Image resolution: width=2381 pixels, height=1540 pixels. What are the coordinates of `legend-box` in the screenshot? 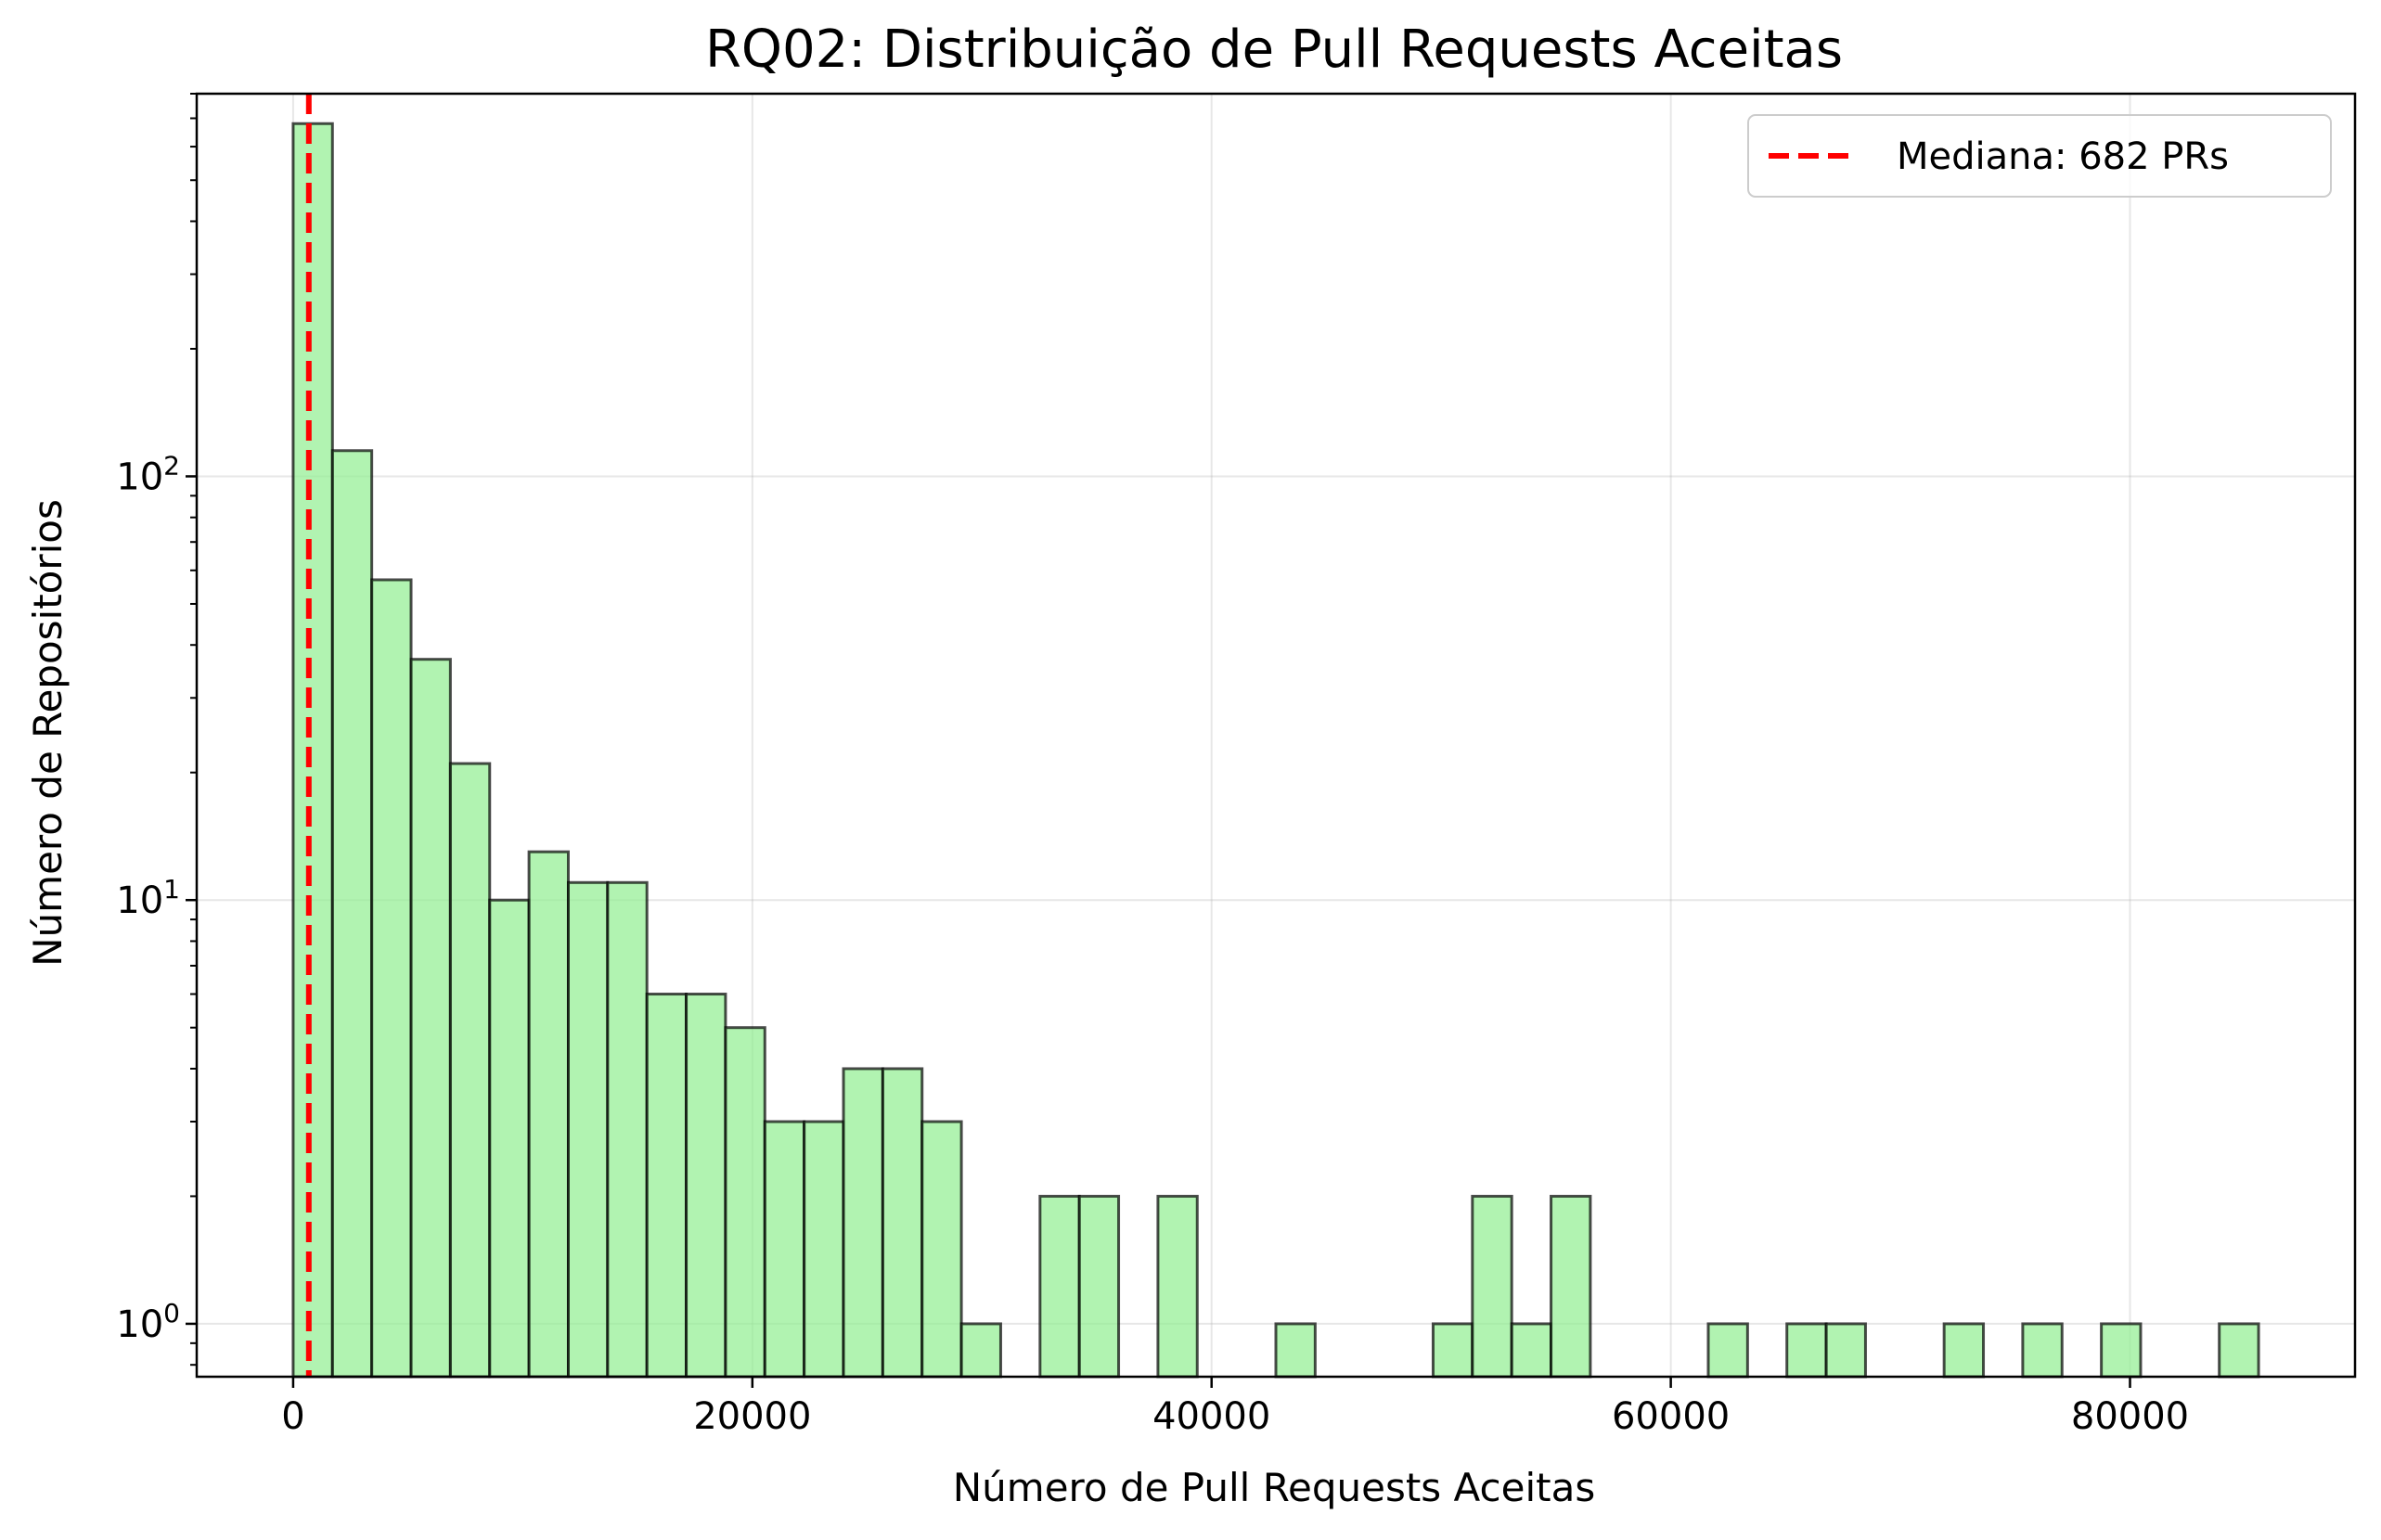 It's located at (2039, 156).